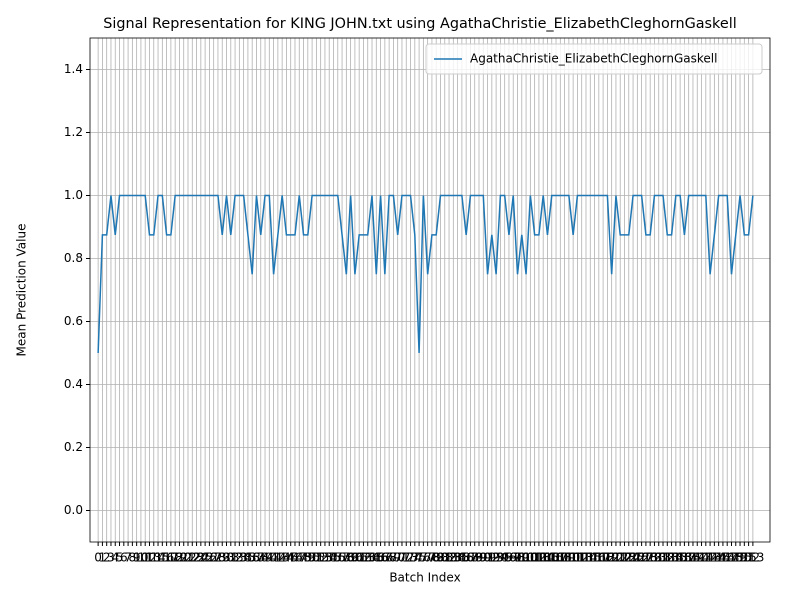  What do you see at coordinates (453, 558) in the screenshot?
I see `x-tick-label: 83` at bounding box center [453, 558].